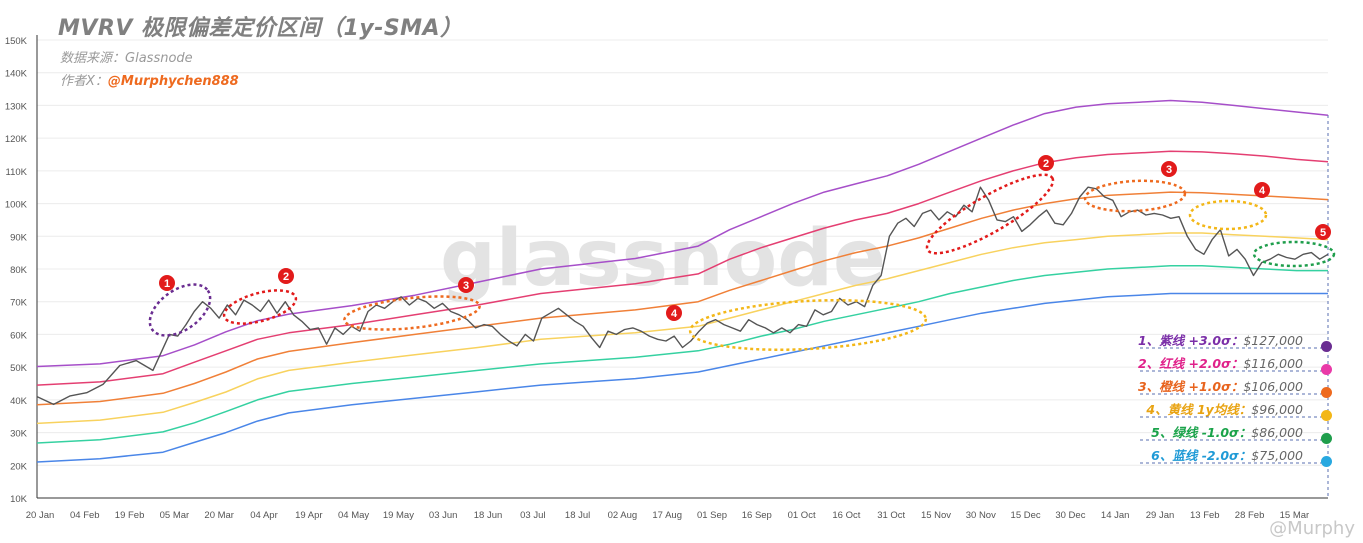  I want to click on x-tick-label: 15 Dec, so click(1026, 515).